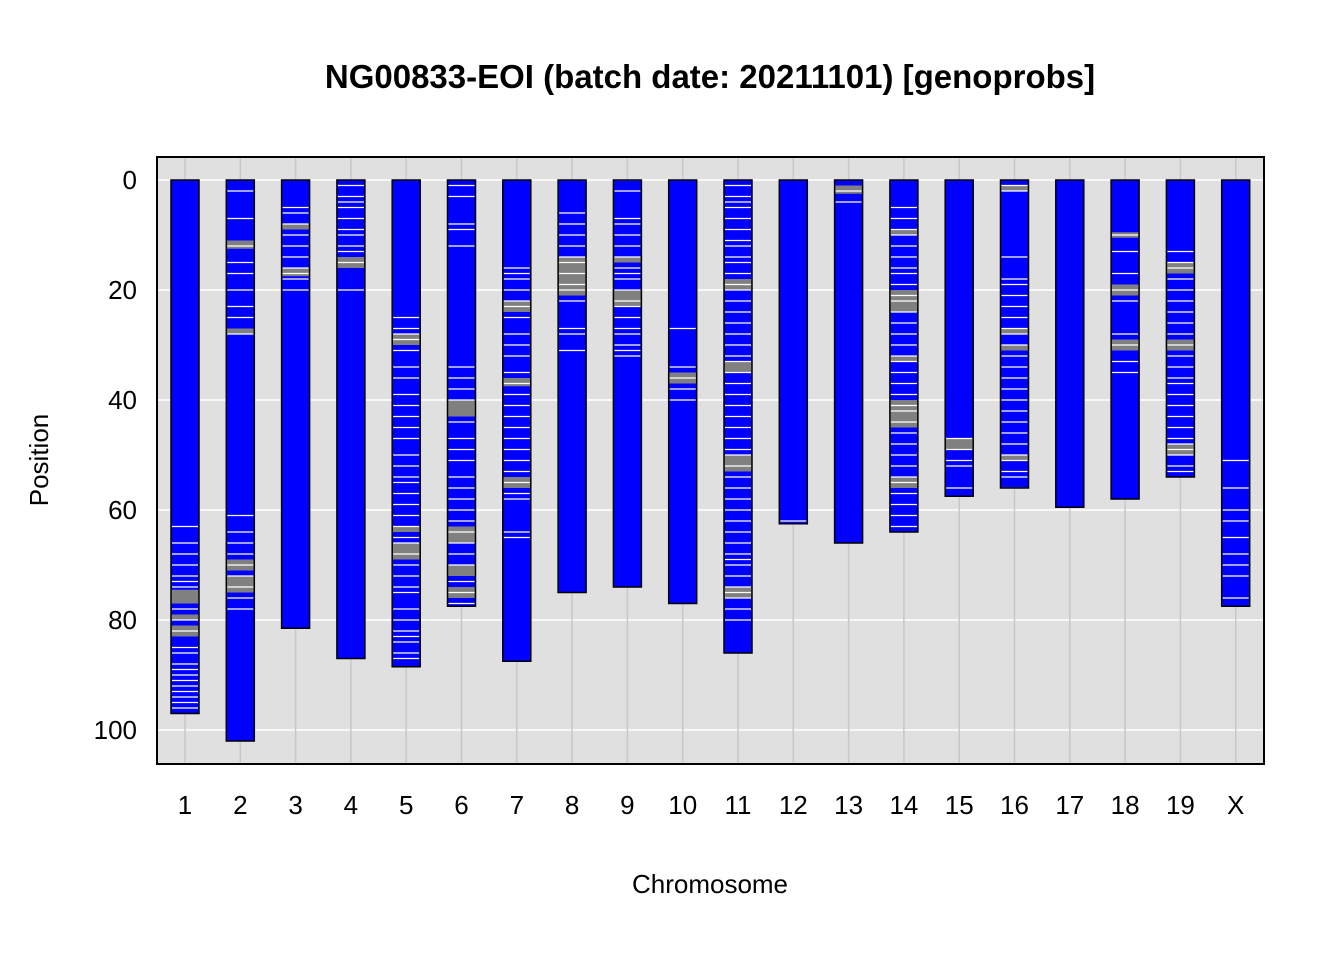 The height and width of the screenshot is (960, 1344). Describe the element at coordinates (738, 805) in the screenshot. I see `x-tick-label: 11` at that location.